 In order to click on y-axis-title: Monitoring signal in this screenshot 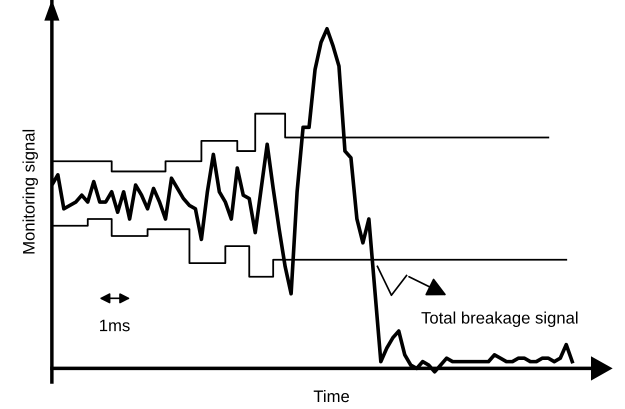, I will do `click(30, 192)`.